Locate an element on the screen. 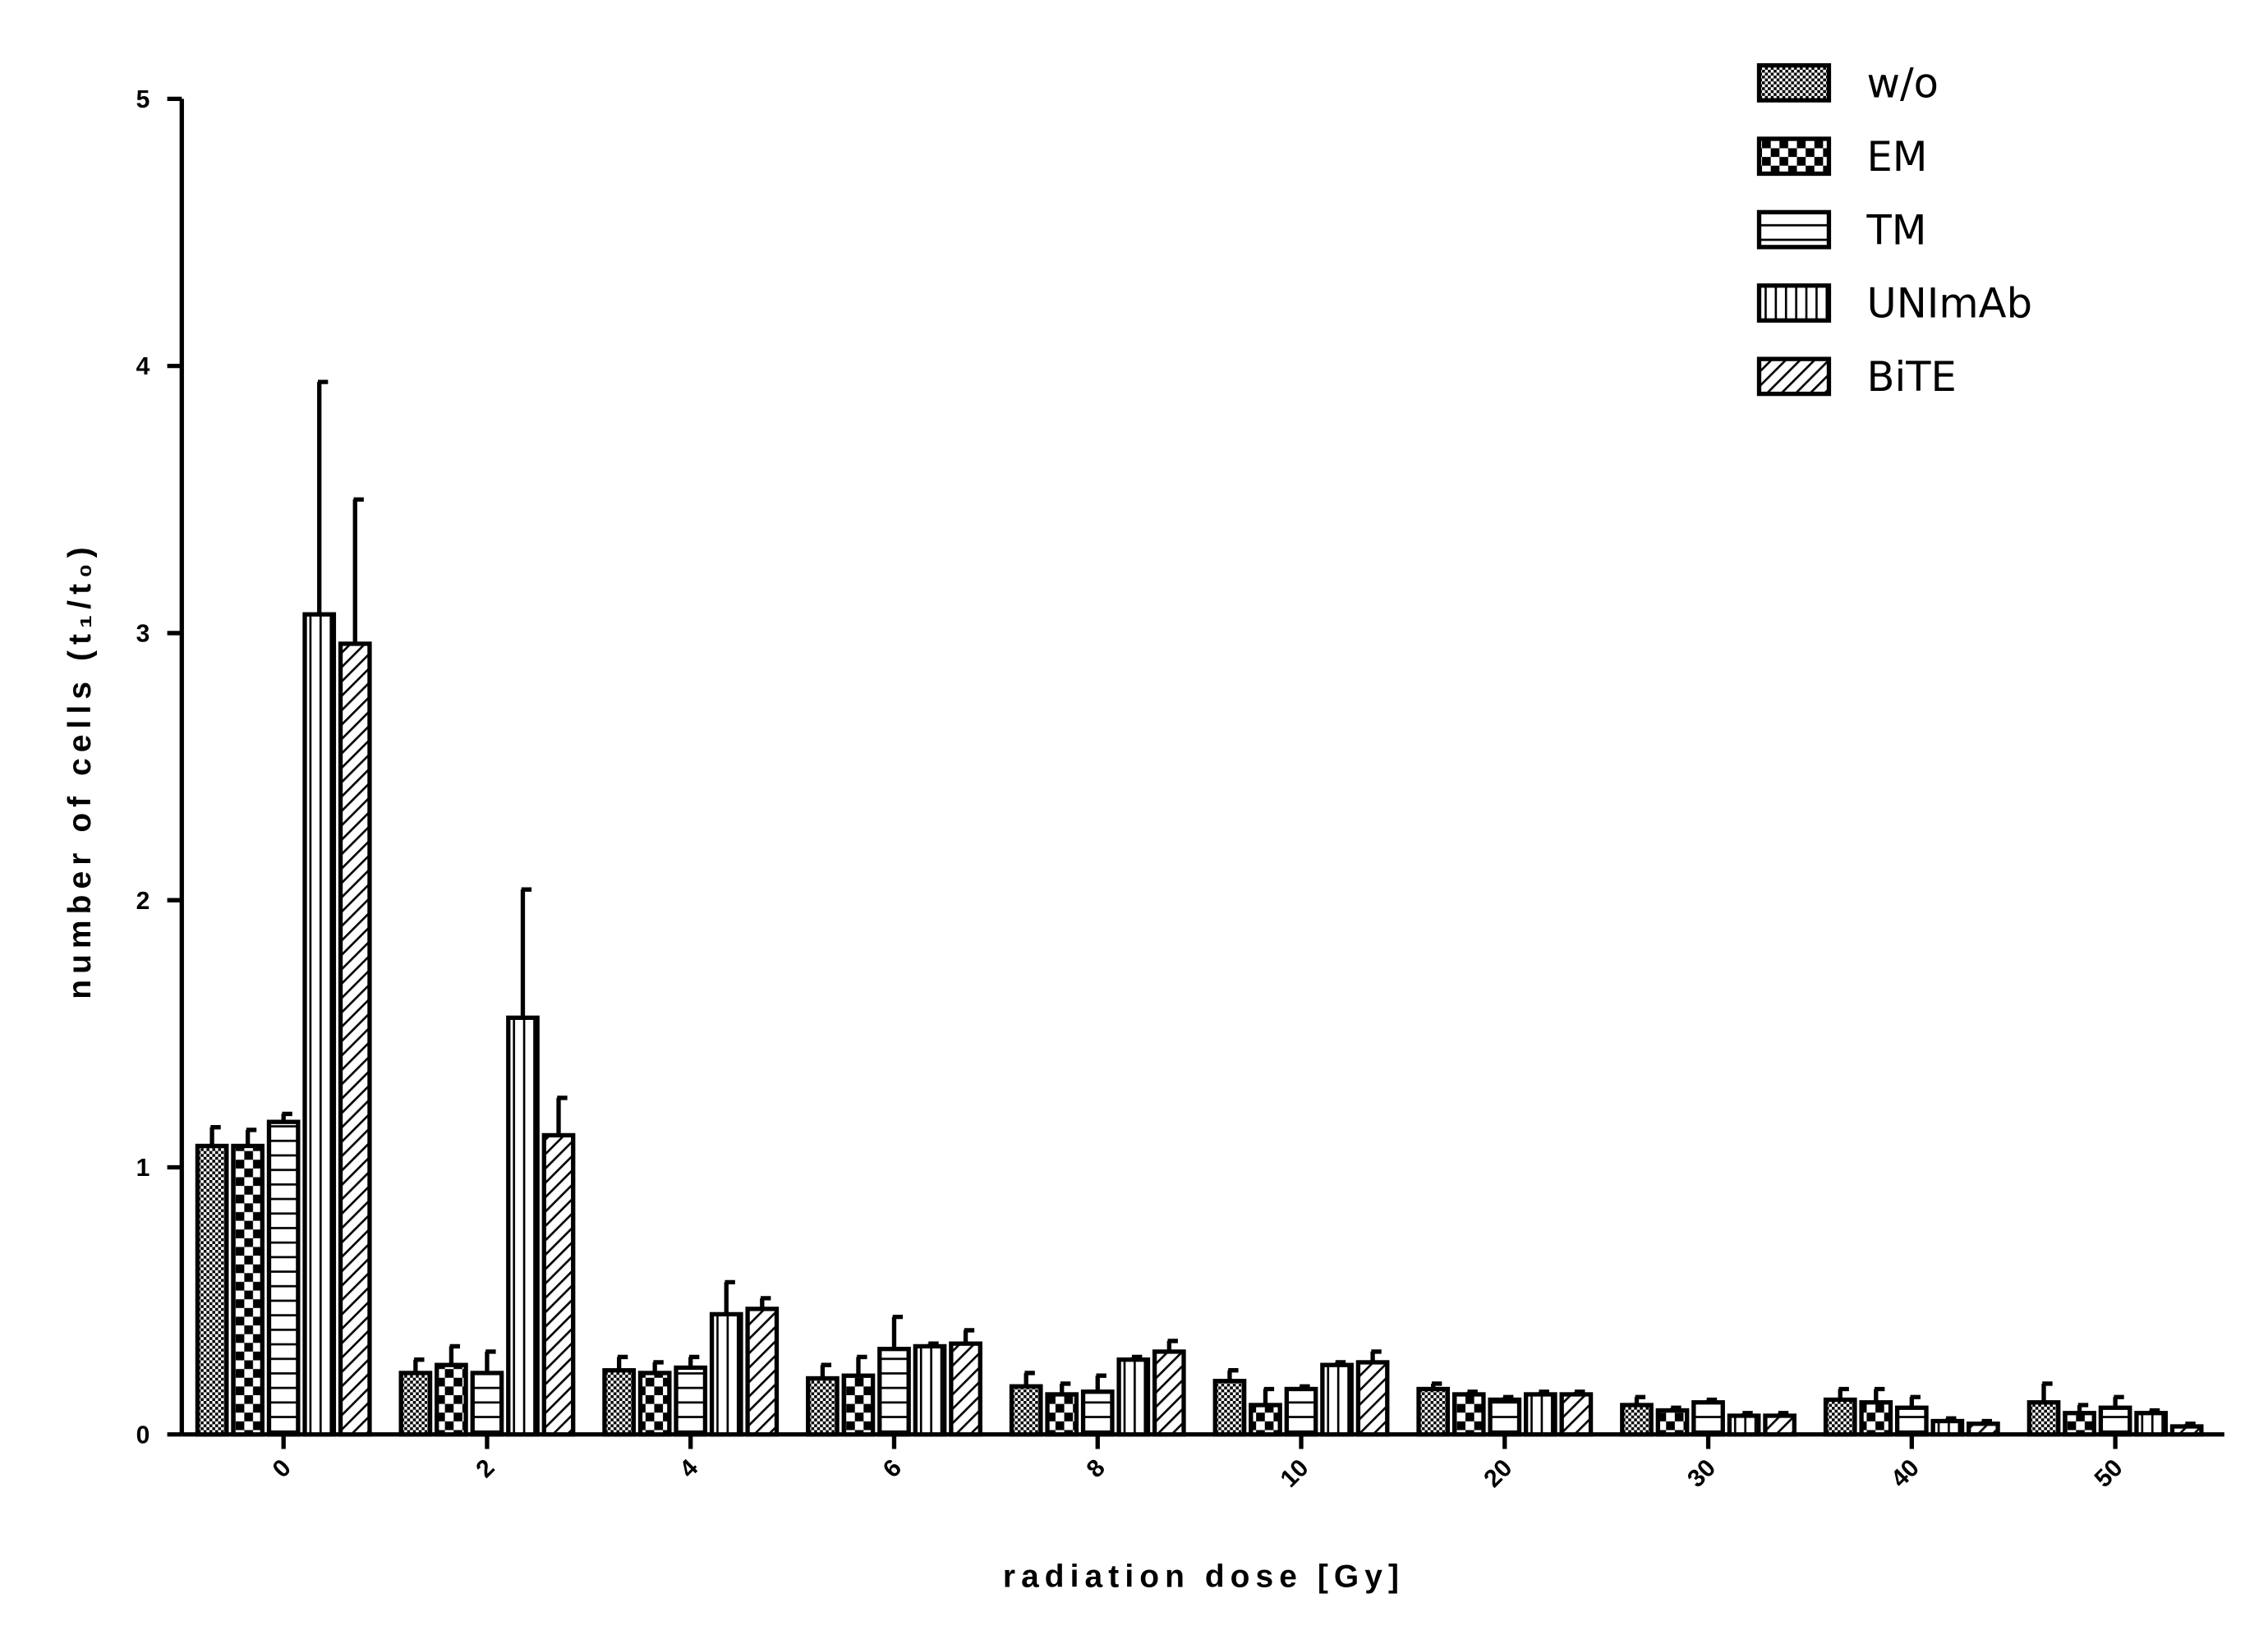  y-tick-label: 4 is located at coordinates (143, 367).